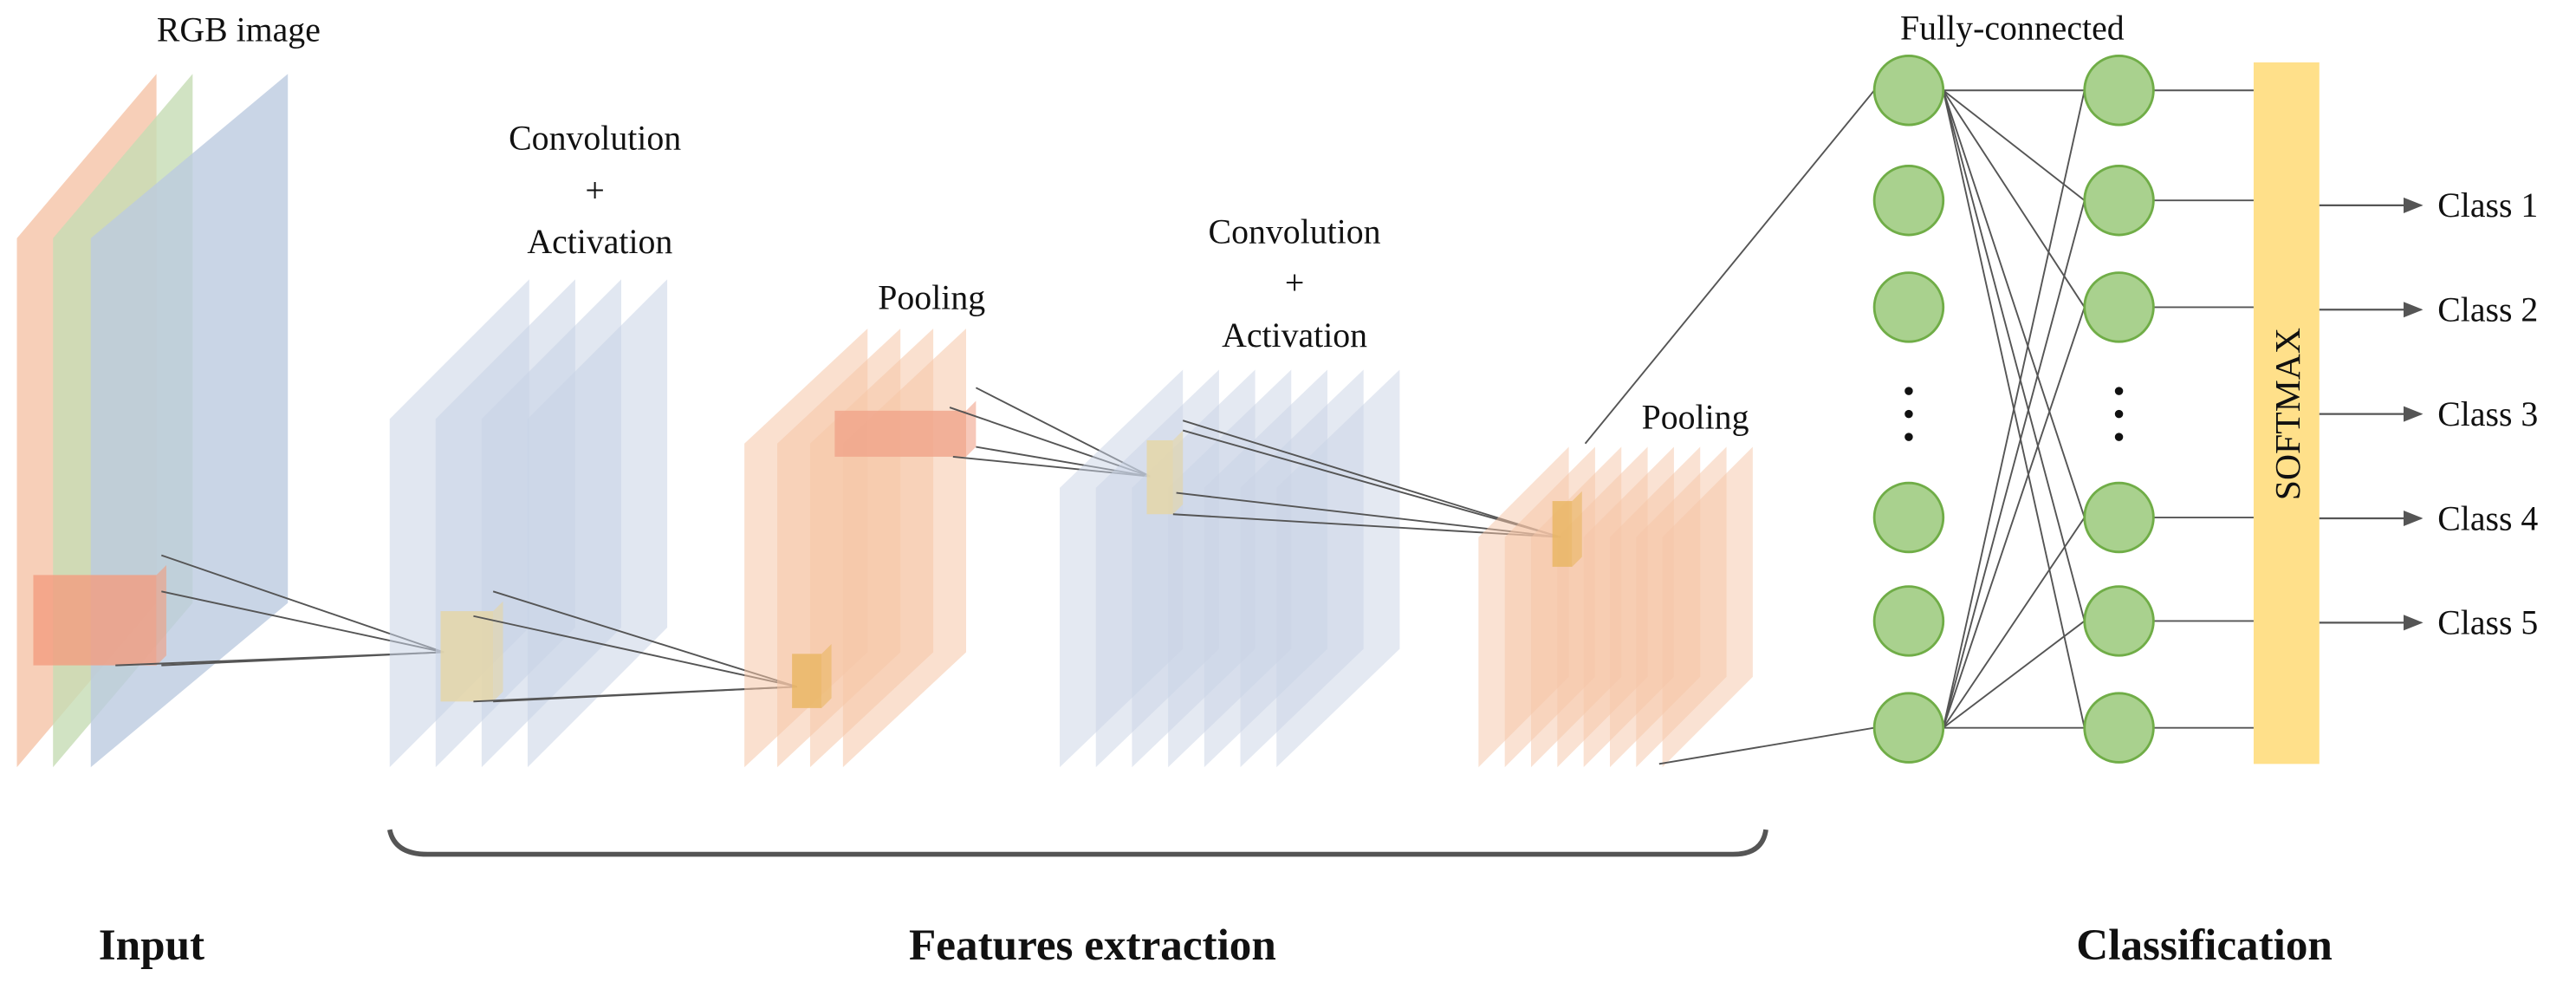 The height and width of the screenshot is (989, 2576). I want to click on class-label: Class 5, so click(2488, 623).